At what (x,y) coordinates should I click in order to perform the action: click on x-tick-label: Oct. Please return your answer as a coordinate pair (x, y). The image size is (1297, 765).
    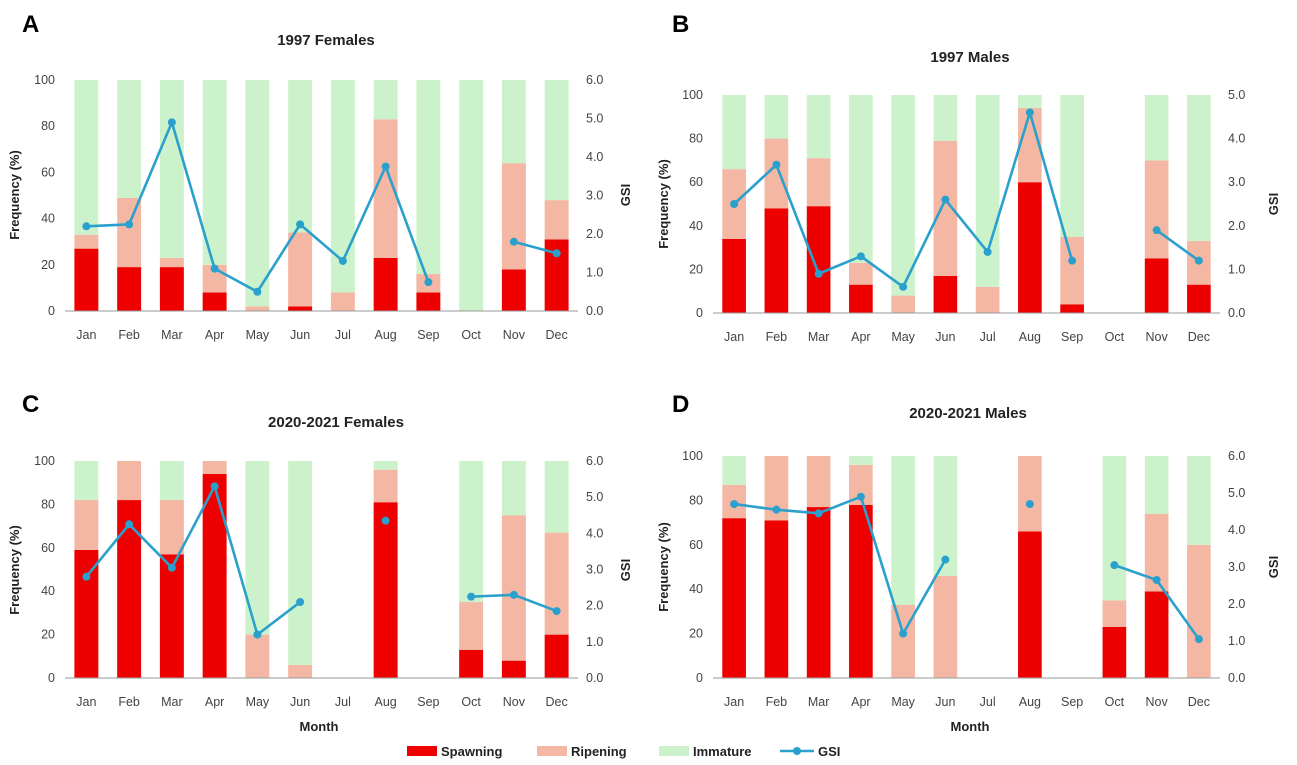
    Looking at the image, I should click on (471, 335).